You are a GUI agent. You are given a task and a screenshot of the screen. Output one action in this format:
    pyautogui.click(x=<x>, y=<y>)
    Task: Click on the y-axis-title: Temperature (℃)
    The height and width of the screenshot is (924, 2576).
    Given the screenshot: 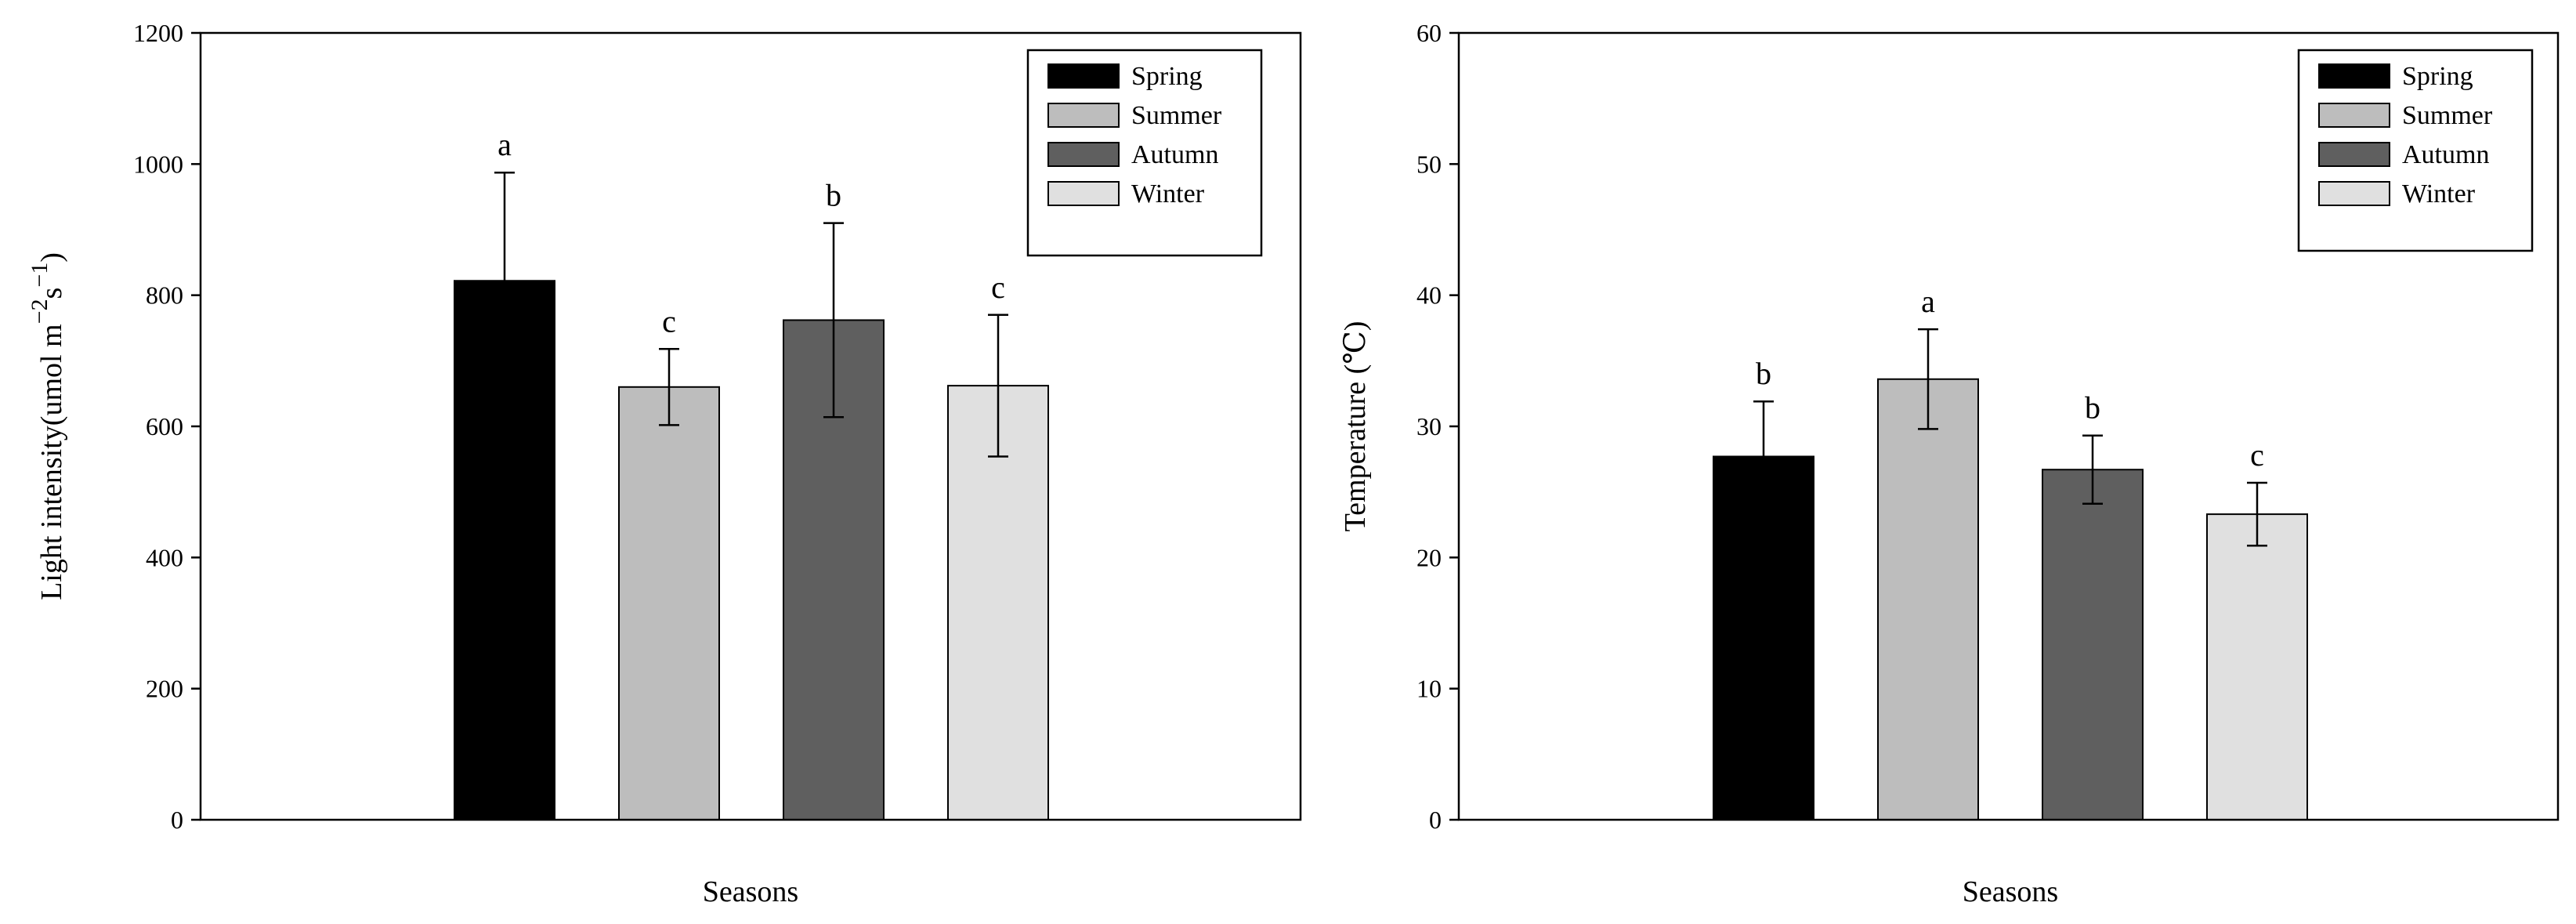 What is the action you would take?
    pyautogui.click(x=1355, y=426)
    